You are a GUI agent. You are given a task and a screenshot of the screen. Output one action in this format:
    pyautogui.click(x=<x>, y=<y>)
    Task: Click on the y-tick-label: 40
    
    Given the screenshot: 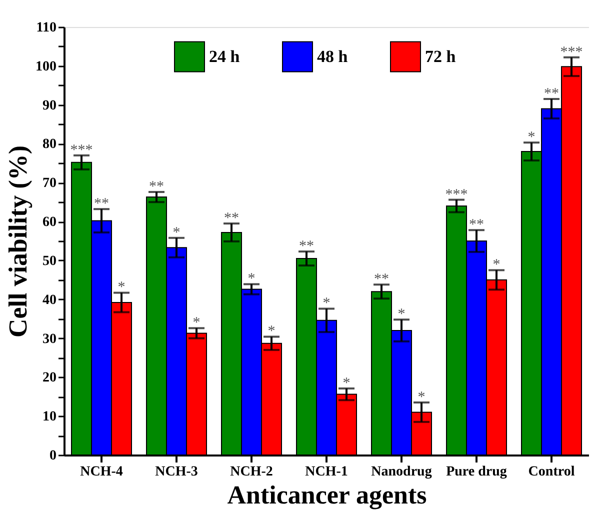 What is the action you would take?
    pyautogui.click(x=49, y=300)
    